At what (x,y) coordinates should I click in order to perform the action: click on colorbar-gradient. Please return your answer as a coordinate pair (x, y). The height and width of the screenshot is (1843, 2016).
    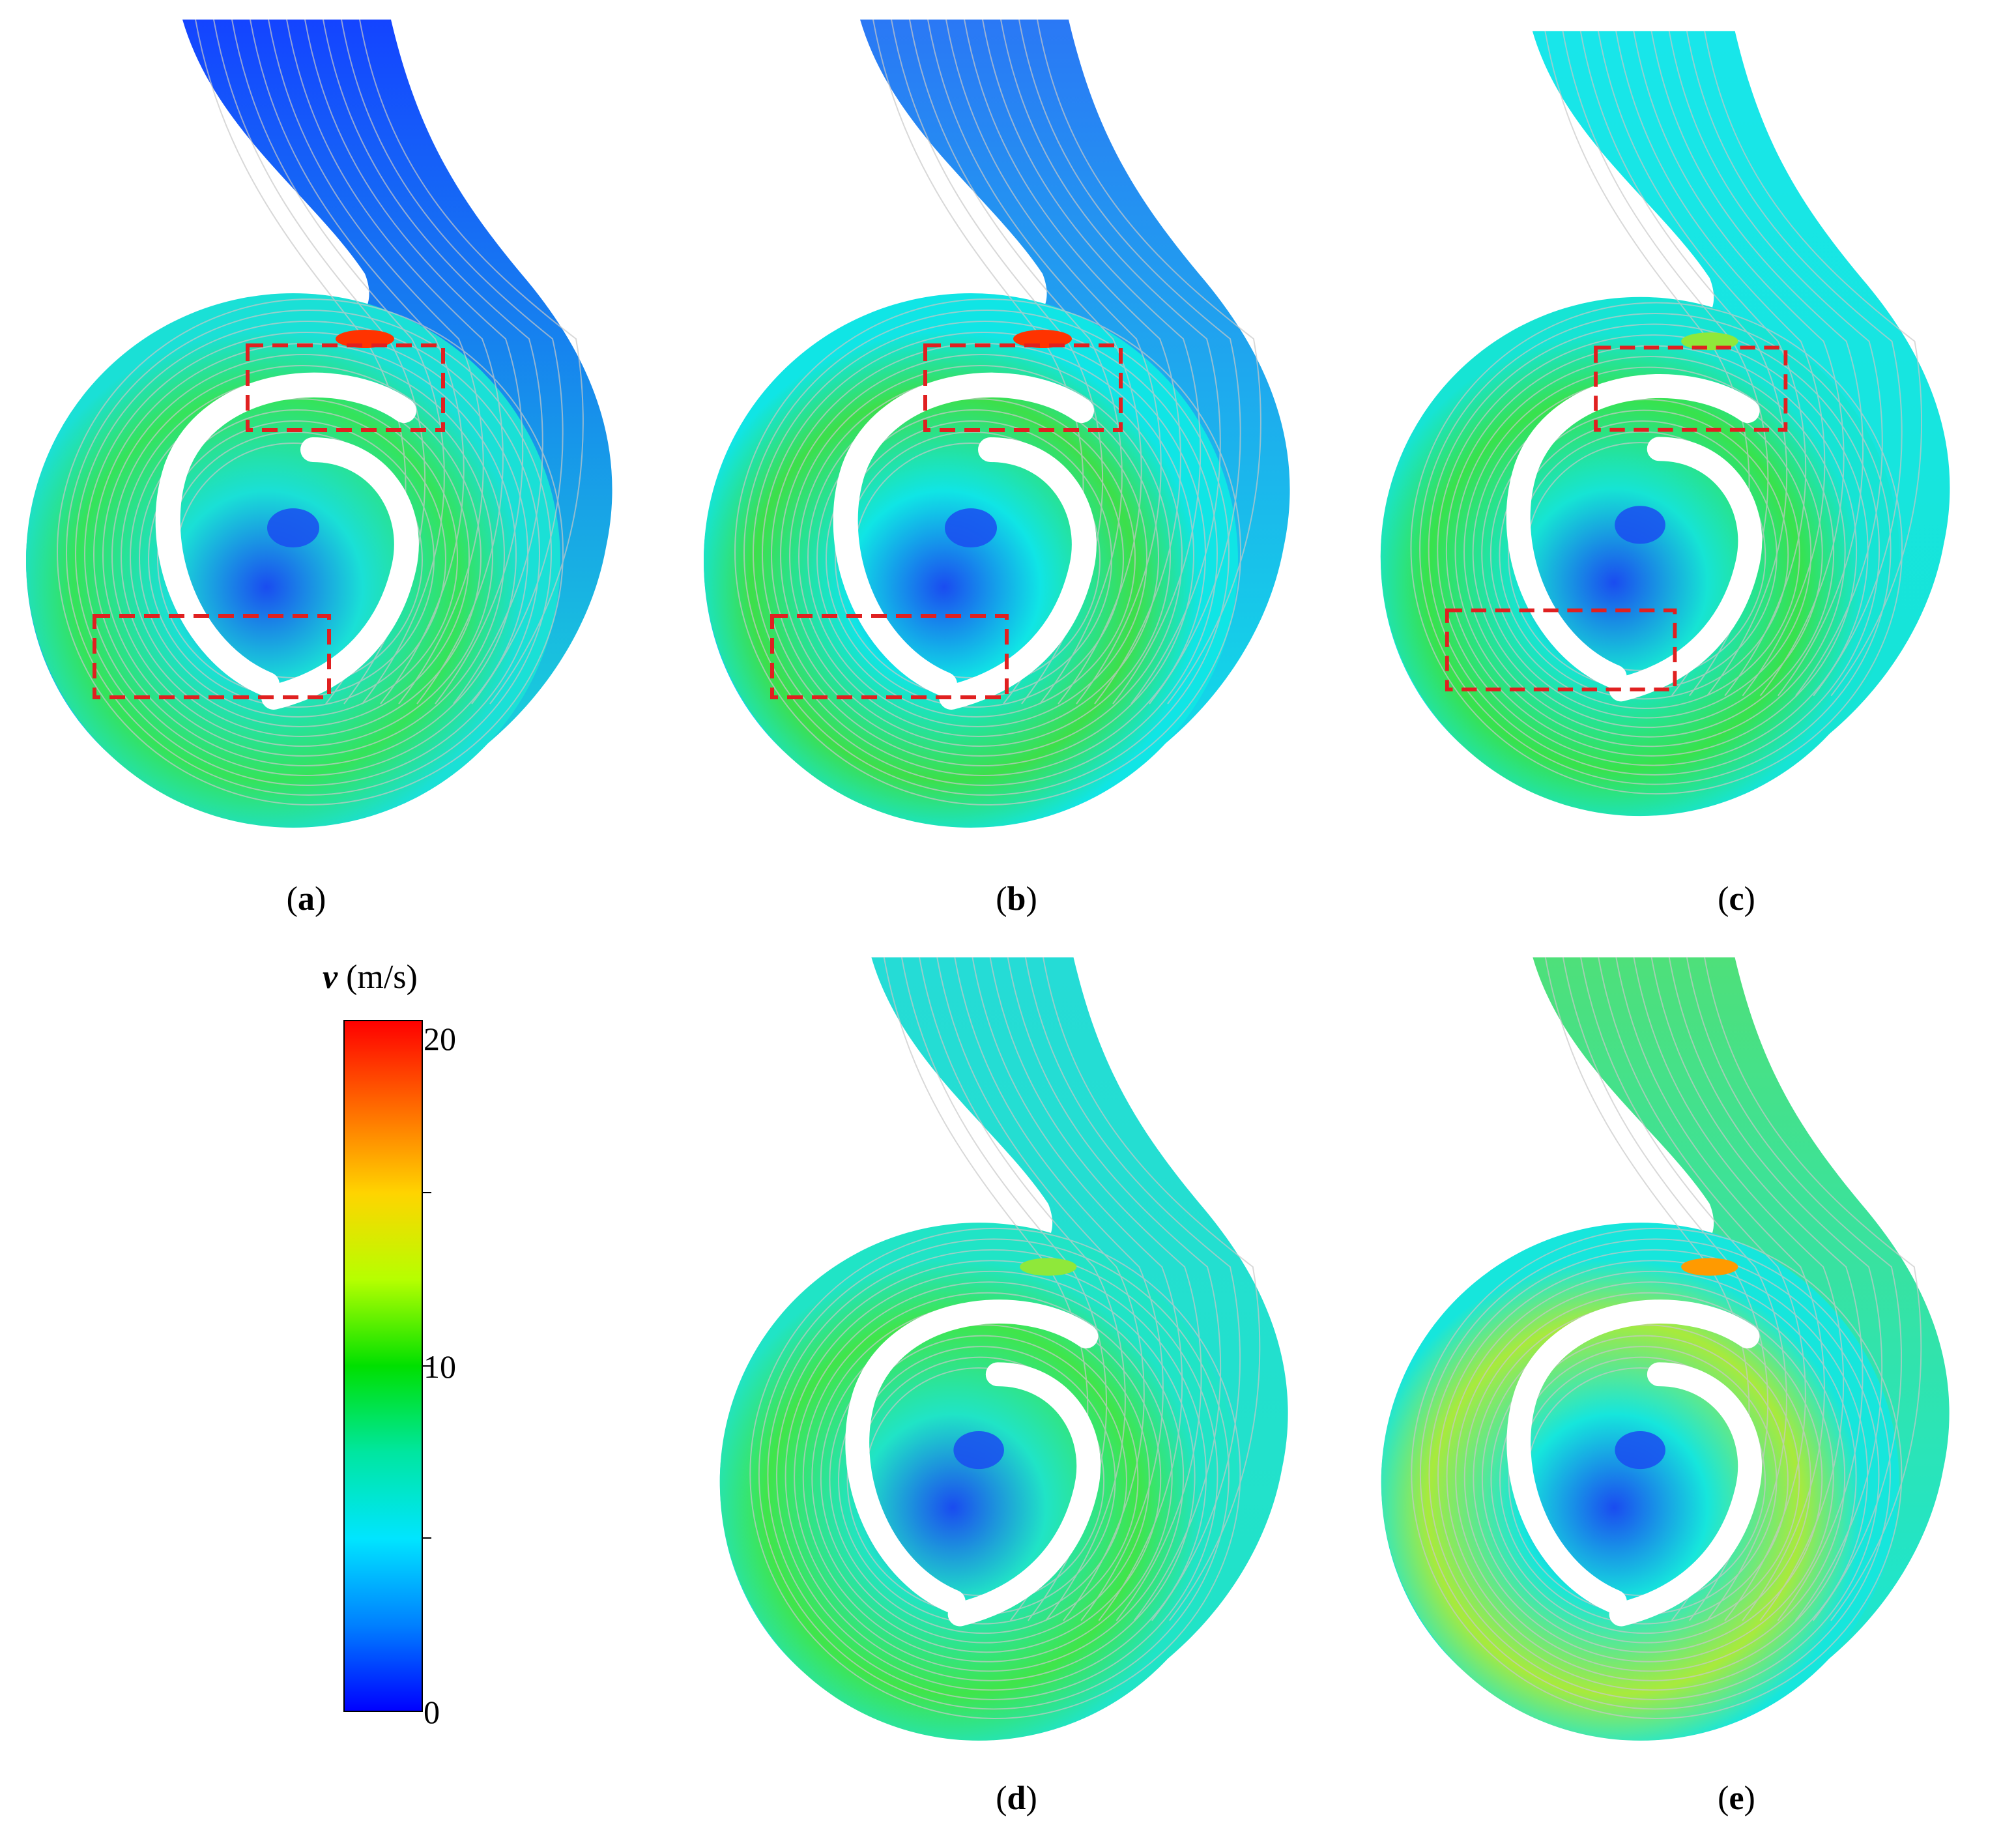
    Looking at the image, I should click on (383, 1366).